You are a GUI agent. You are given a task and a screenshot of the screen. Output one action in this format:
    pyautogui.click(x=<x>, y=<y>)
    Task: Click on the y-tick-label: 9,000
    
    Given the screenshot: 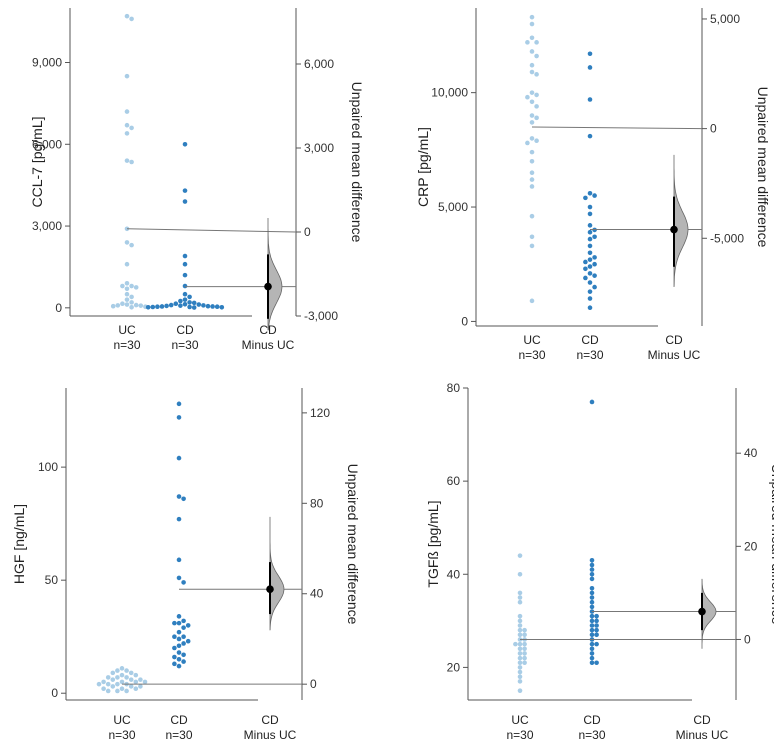 What is the action you would take?
    pyautogui.click(x=47, y=63)
    